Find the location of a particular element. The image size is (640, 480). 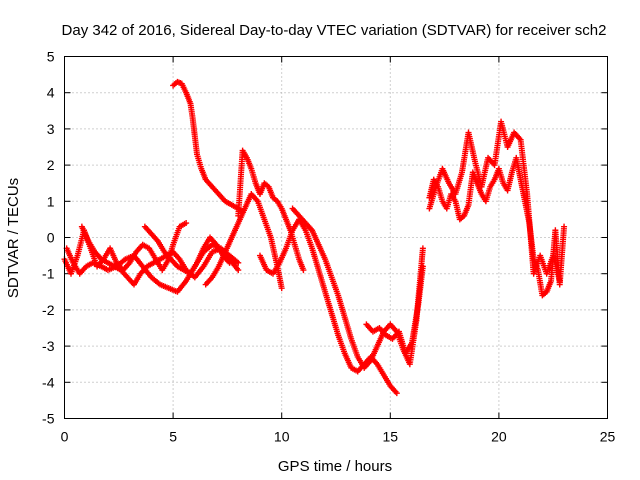

x-tick-label: 20 is located at coordinates (499, 437).